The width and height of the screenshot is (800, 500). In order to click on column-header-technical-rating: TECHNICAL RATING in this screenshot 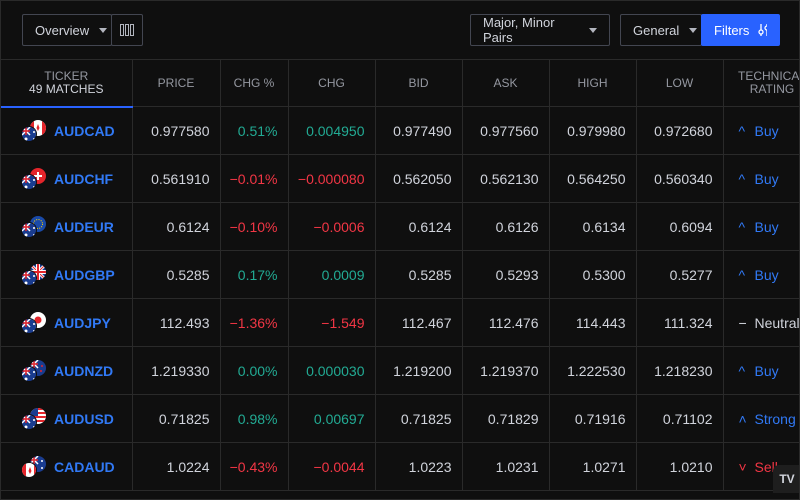, I will do `click(761, 83)`.